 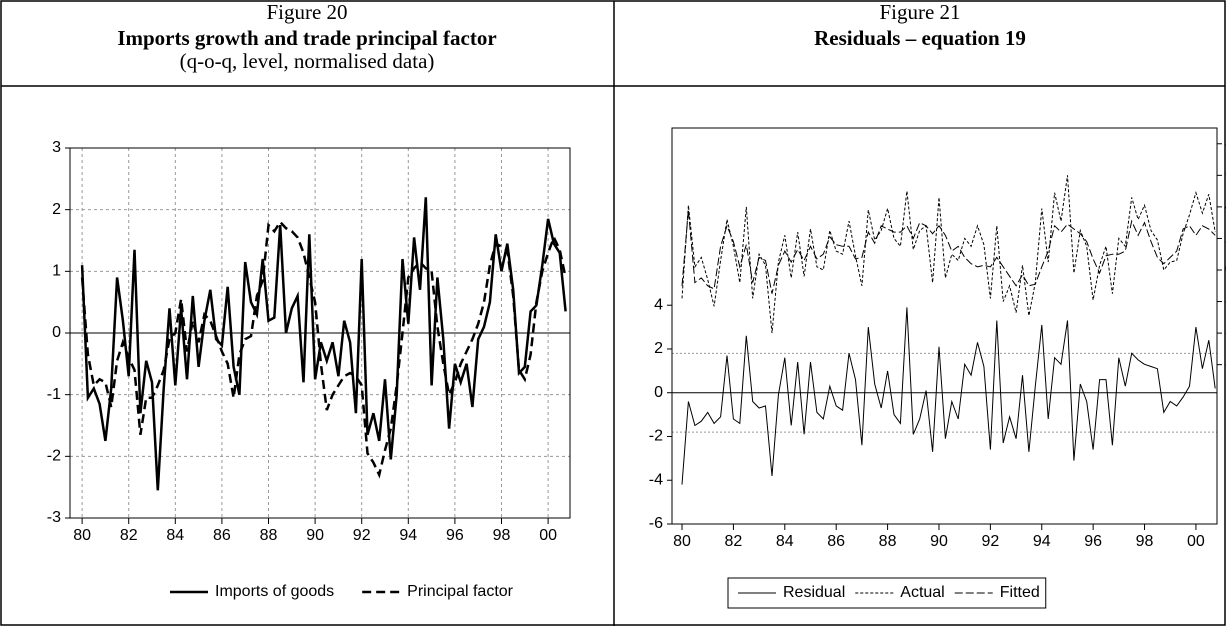 I want to click on figure-subtitle: (q-o-q, level, normalised data), so click(x=307, y=61).